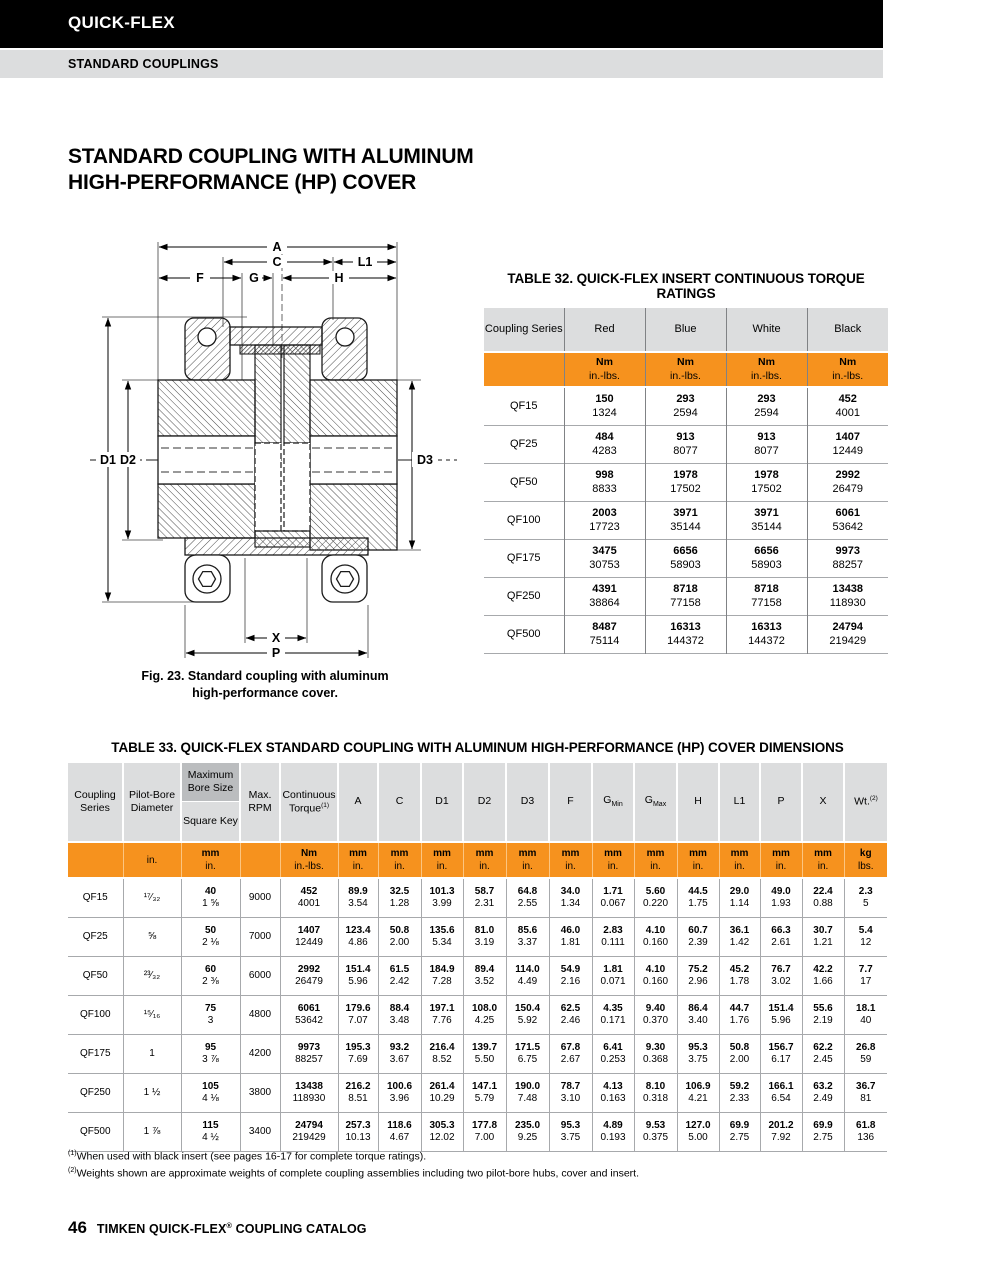  What do you see at coordinates (400, 898) in the screenshot?
I see `dimension-cell: 32.5 1.28` at bounding box center [400, 898].